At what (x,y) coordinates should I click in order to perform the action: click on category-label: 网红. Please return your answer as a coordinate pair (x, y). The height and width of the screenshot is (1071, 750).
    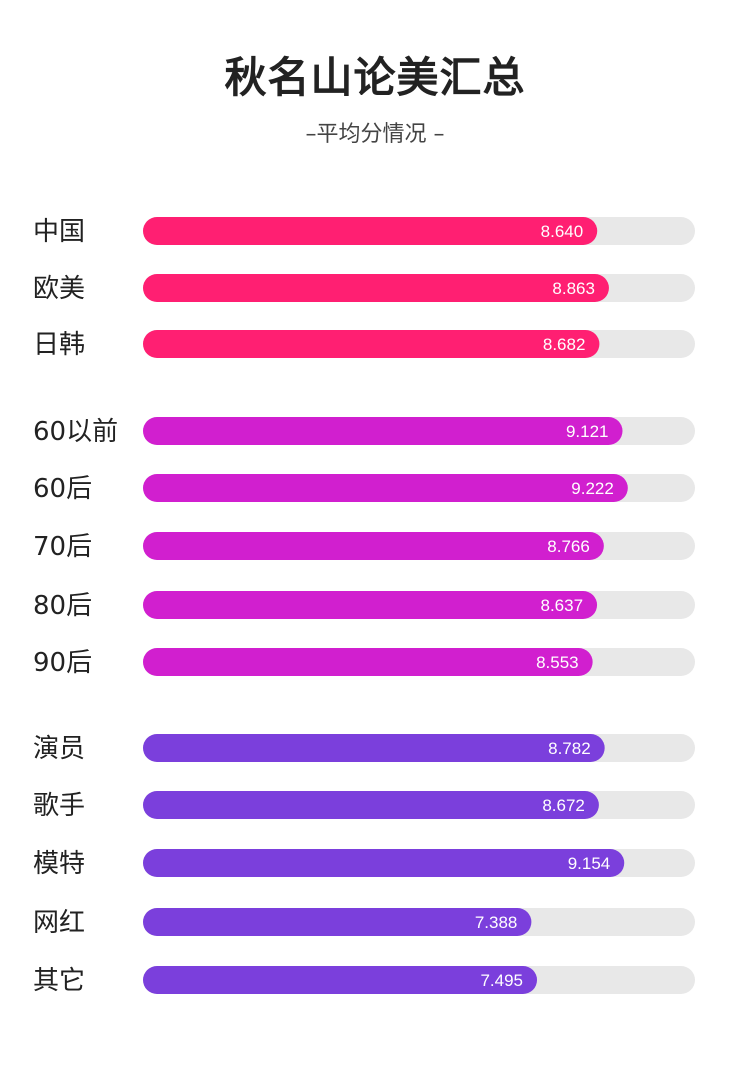
    Looking at the image, I should click on (59, 923).